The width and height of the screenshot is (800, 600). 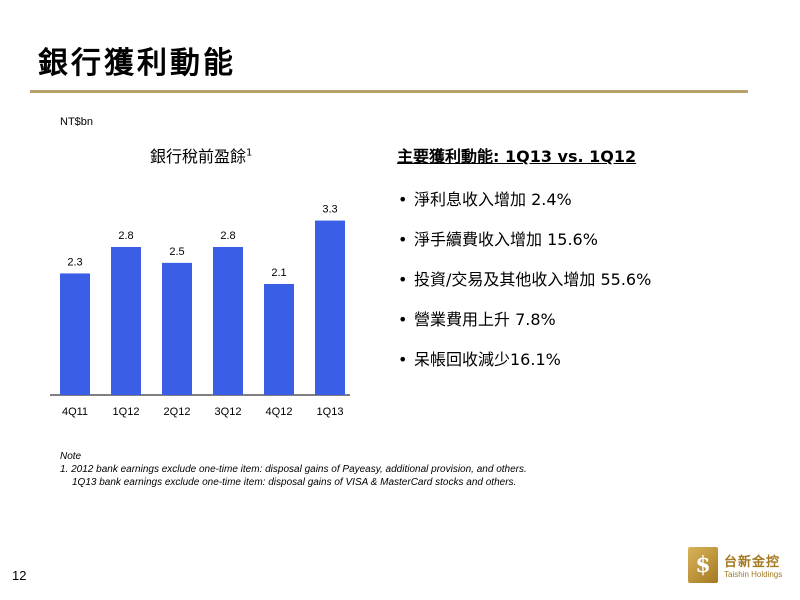 What do you see at coordinates (227, 236) in the screenshot?
I see `data-label-3Q12: 2.8` at bounding box center [227, 236].